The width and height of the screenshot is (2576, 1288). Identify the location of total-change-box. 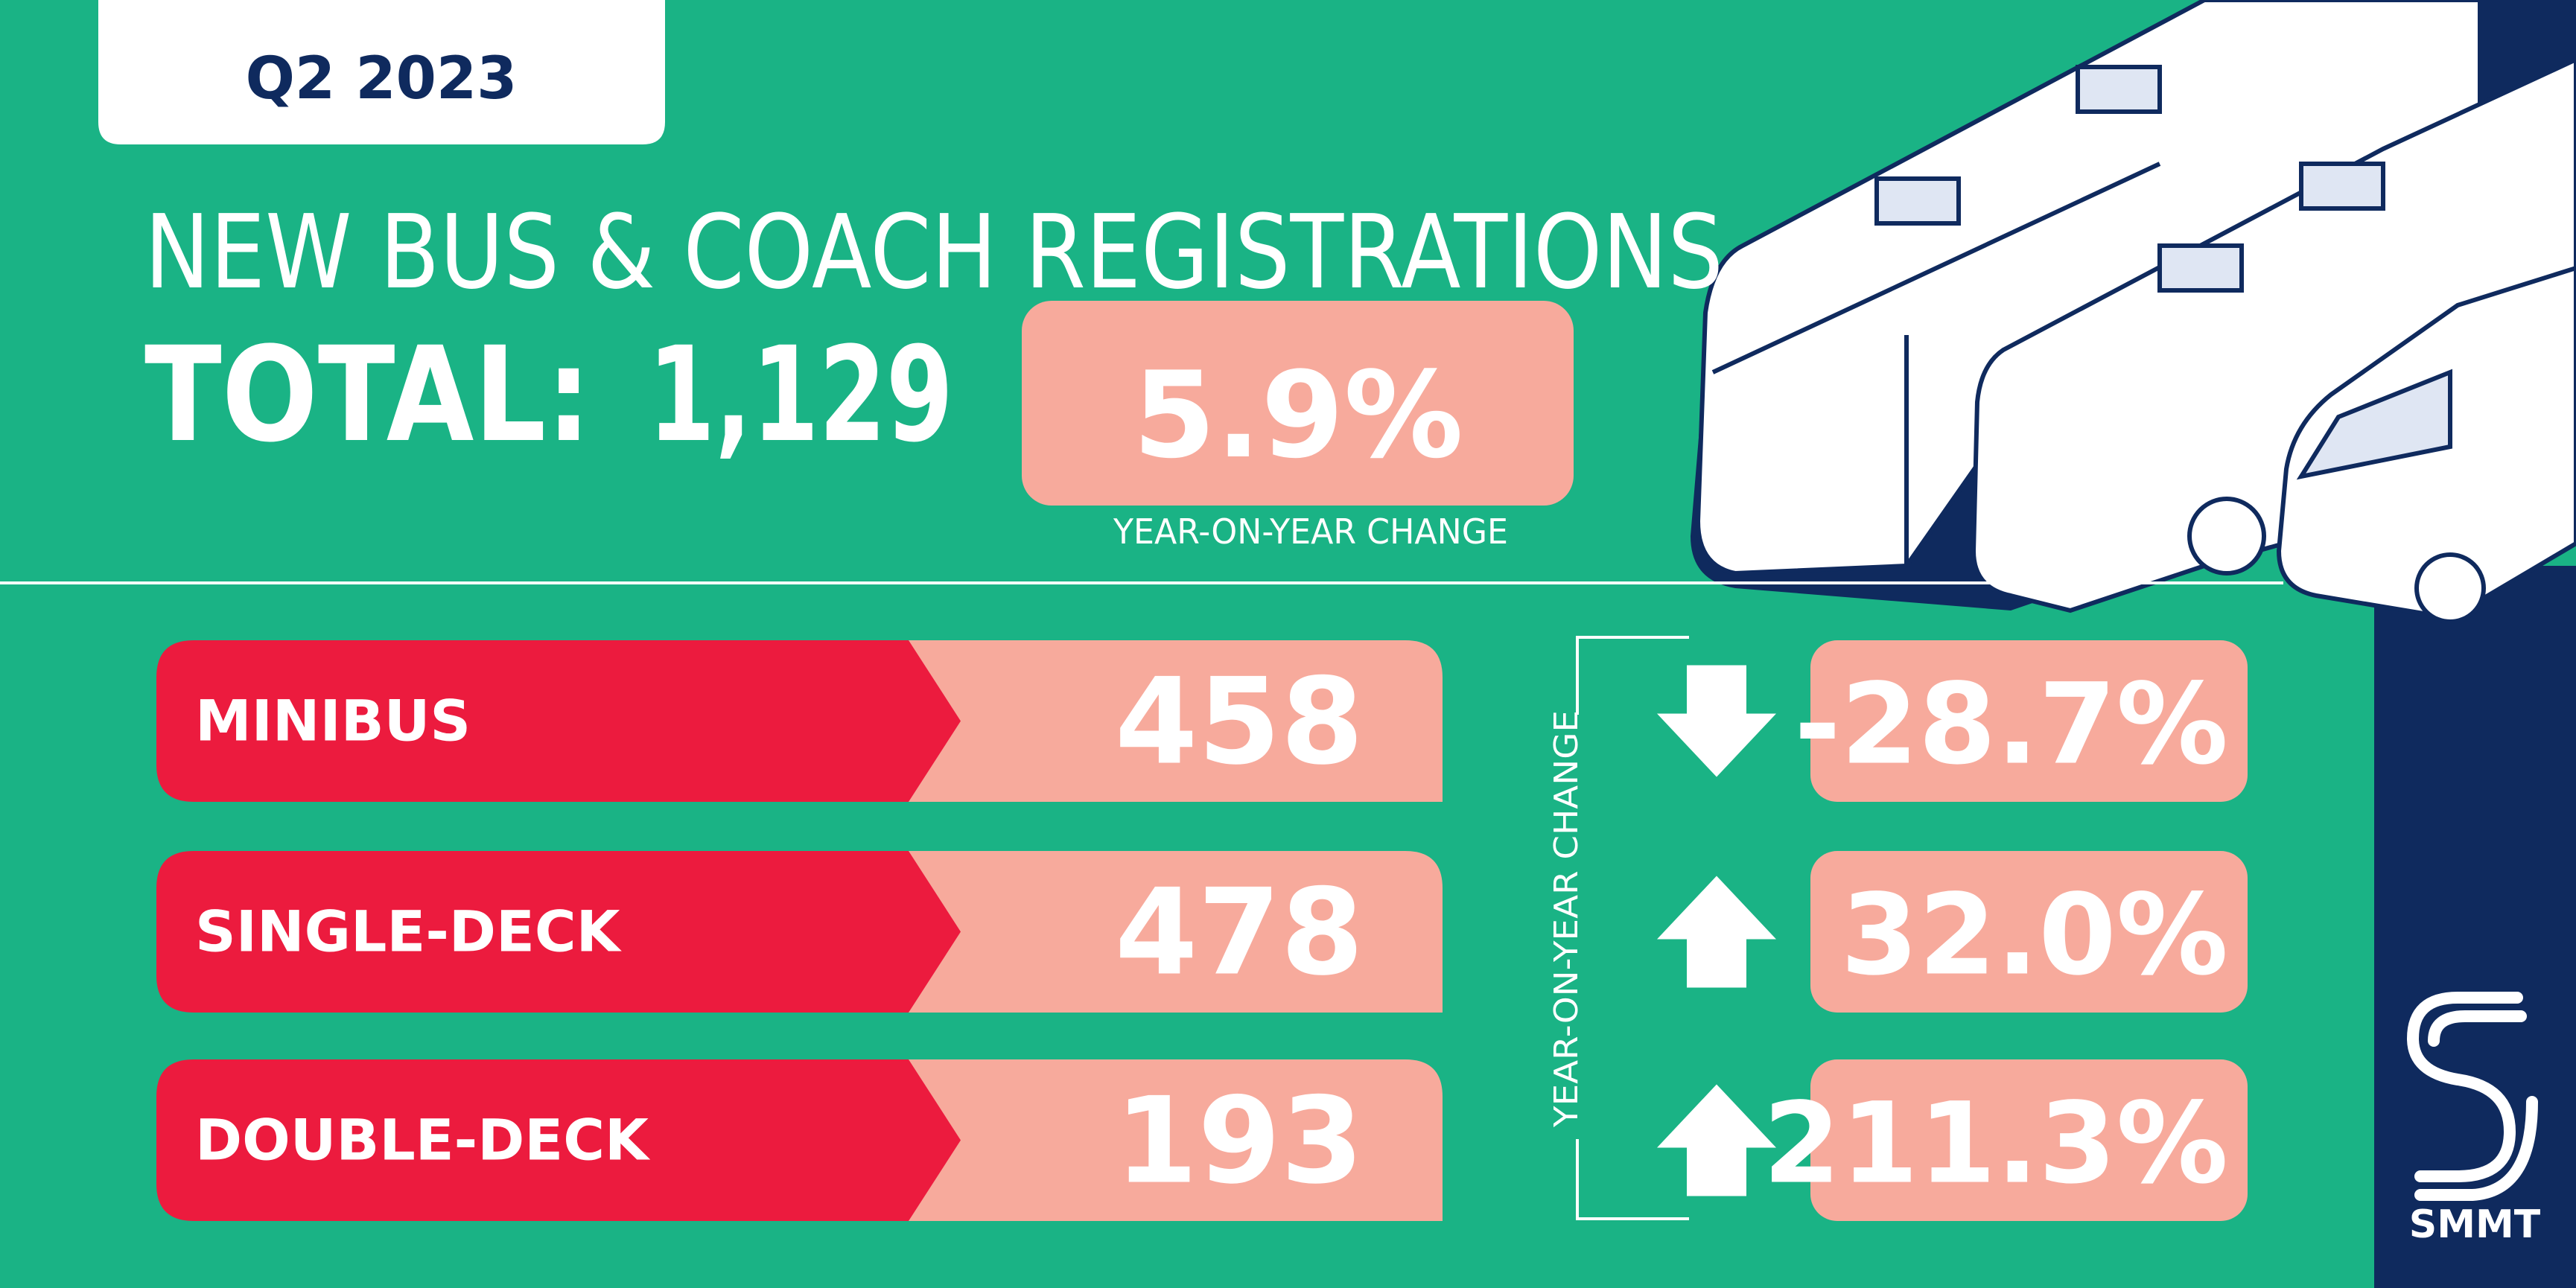
(1298, 404).